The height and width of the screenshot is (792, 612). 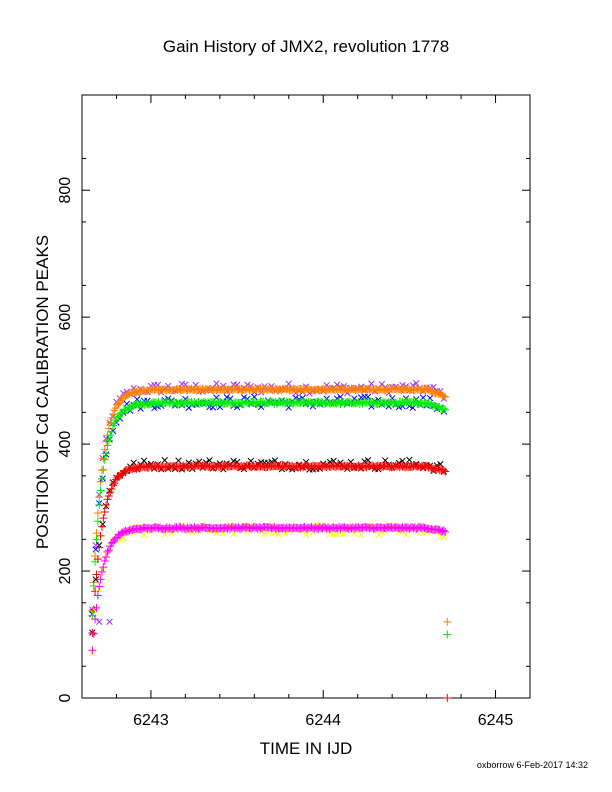 I want to click on y-tick-label: 200, so click(x=65, y=571).